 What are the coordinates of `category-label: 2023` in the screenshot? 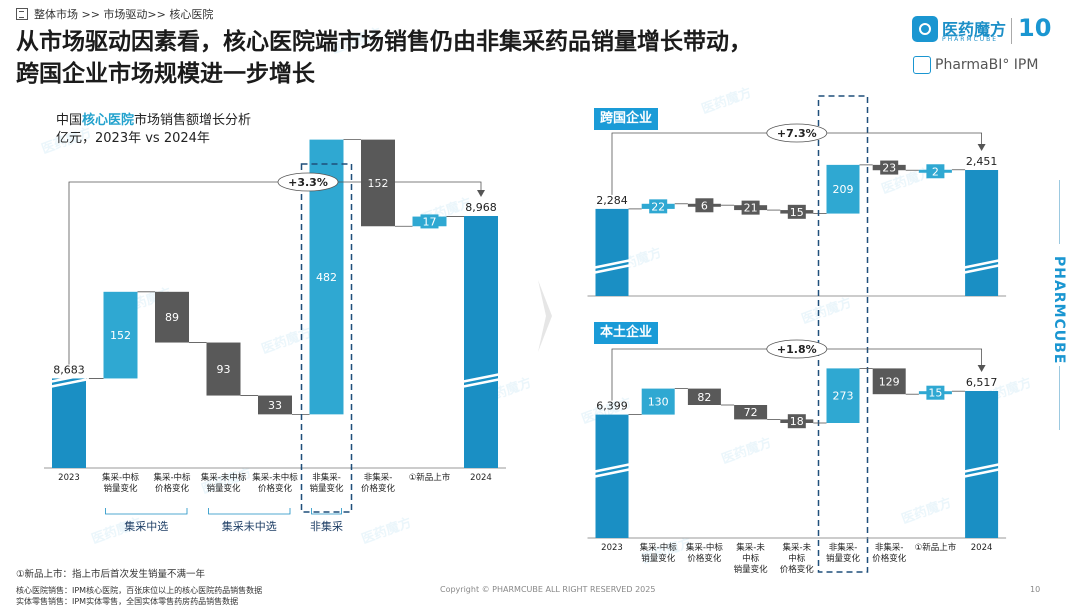 It's located at (612, 548).